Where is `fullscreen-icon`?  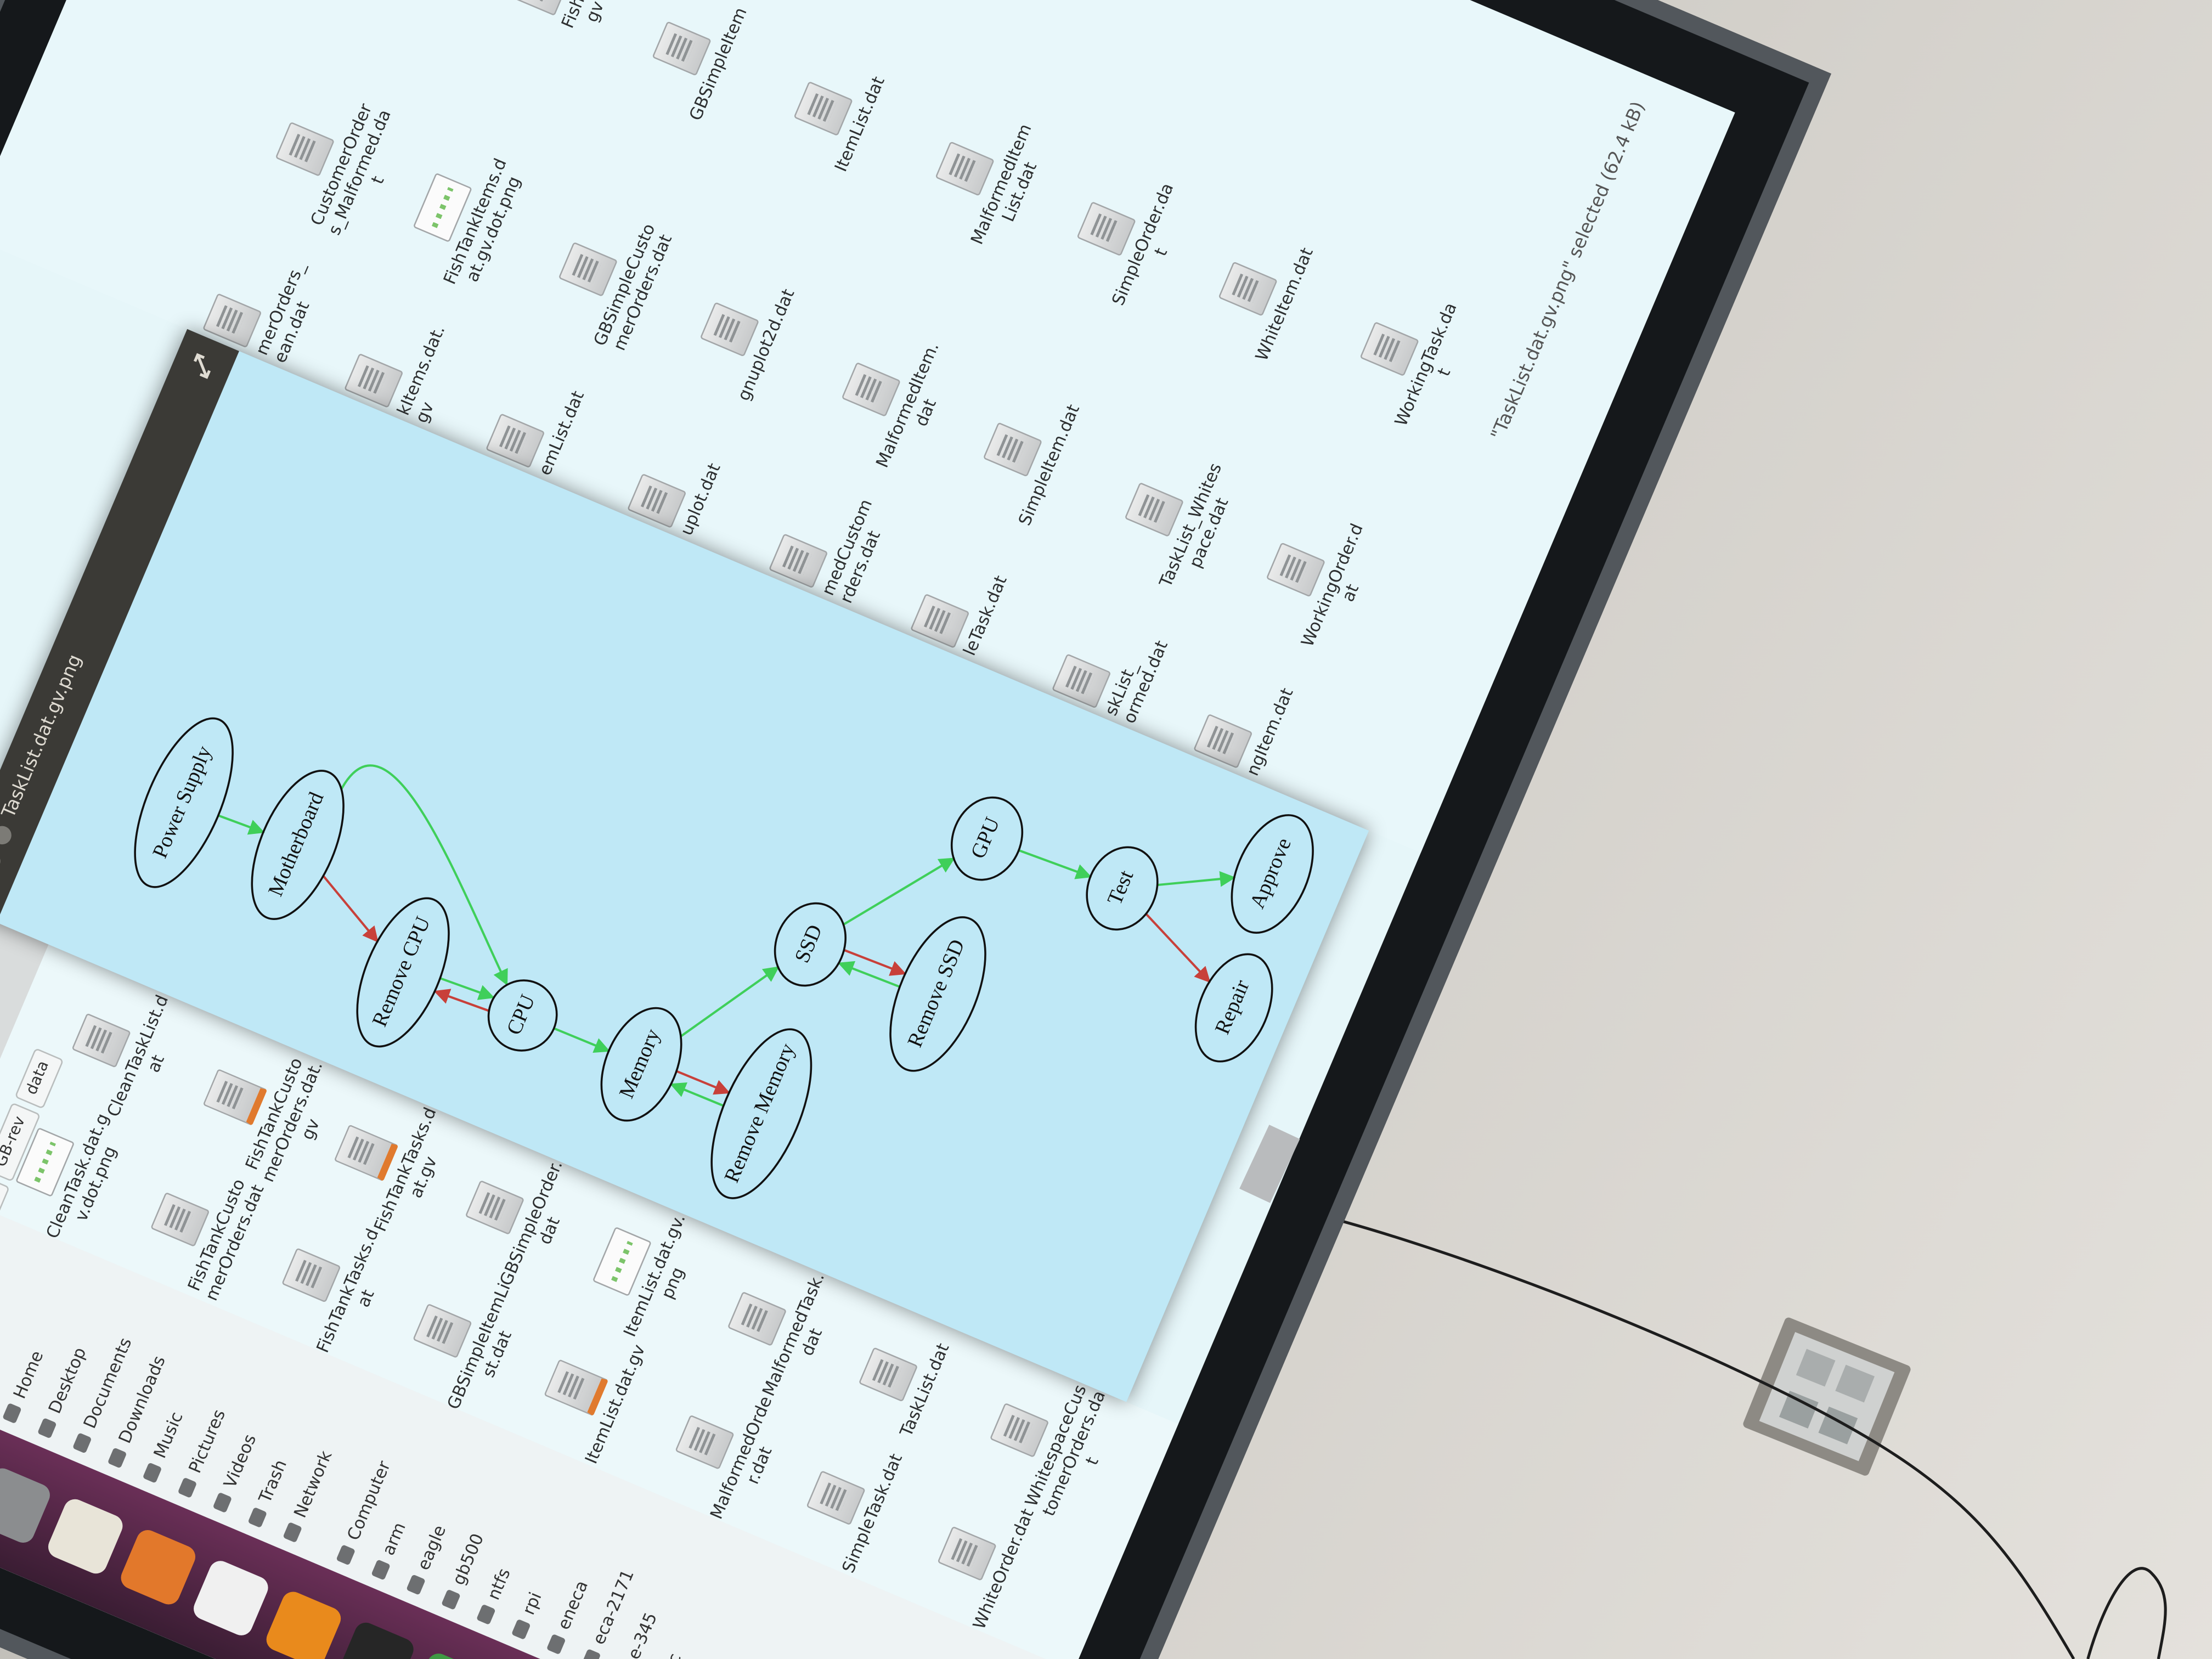 fullscreen-icon is located at coordinates (202, 365).